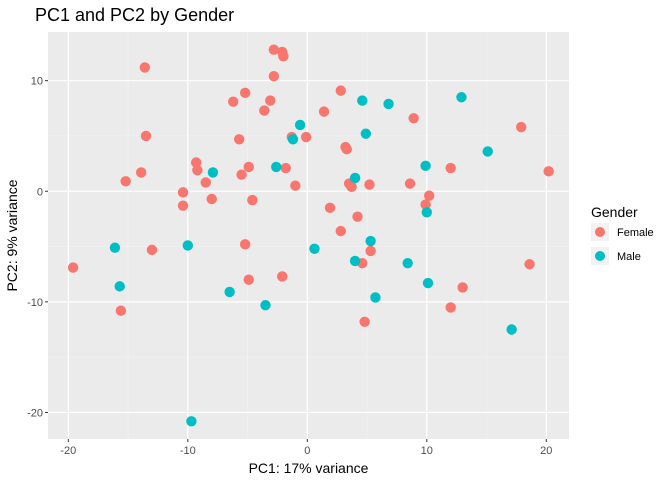 The image size is (672, 480). I want to click on y-tick-label: 0, so click(40, 192).